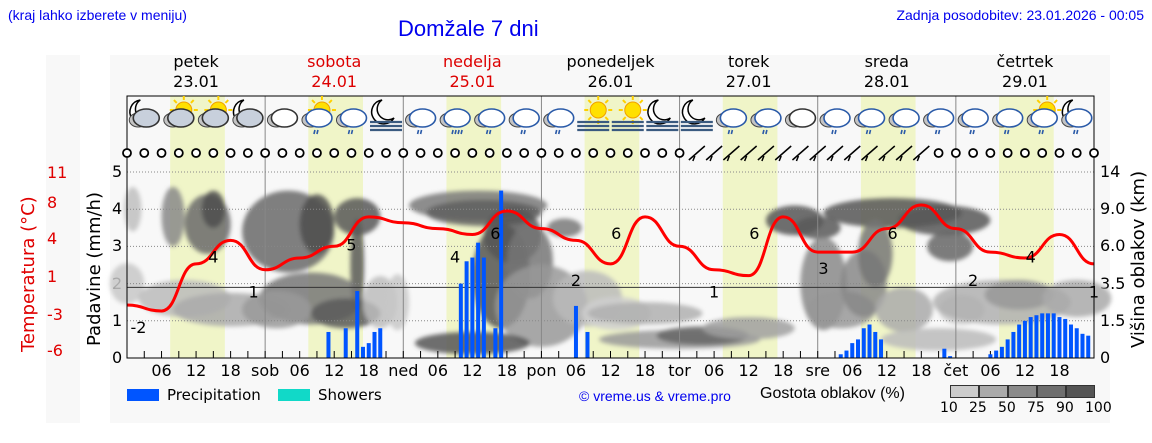  Describe the element at coordinates (1113, 246) in the screenshot. I see `cloud-height-tick: 6.0` at that location.